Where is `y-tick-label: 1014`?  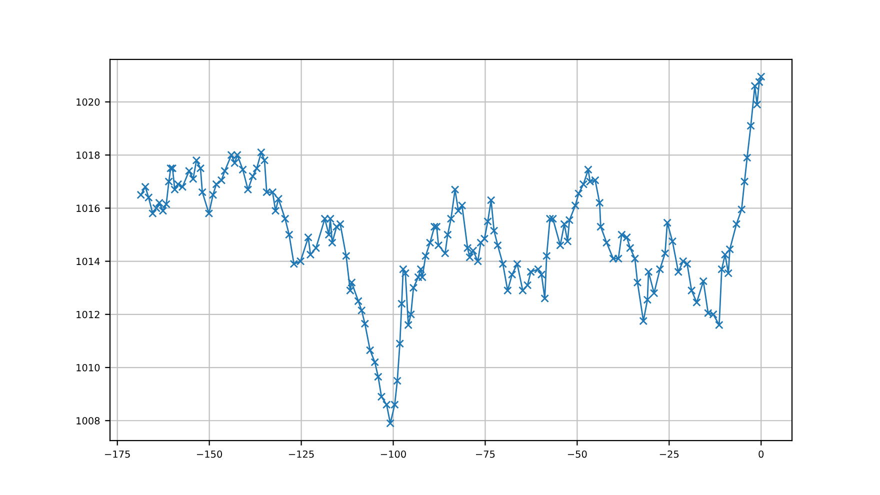 y-tick-label: 1014 is located at coordinates (88, 262).